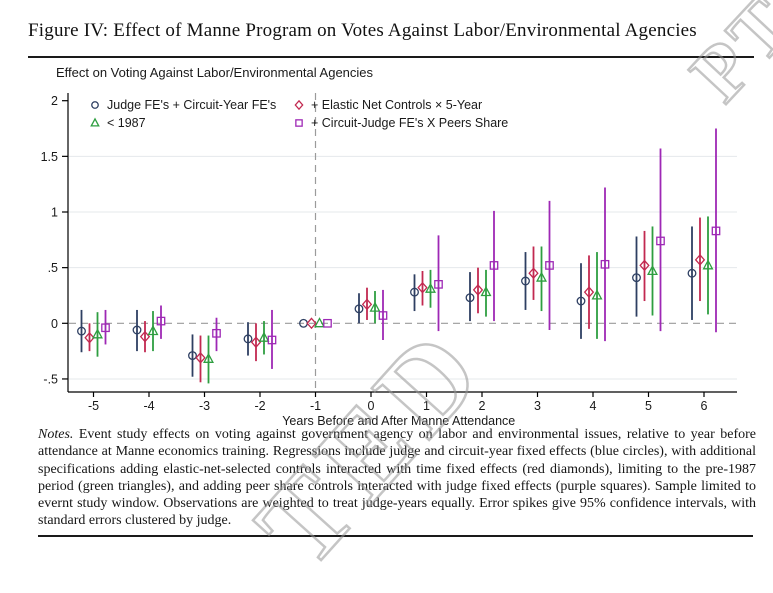 Image resolution: width=773 pixels, height=593 pixels. Describe the element at coordinates (395, 536) in the screenshot. I see `bottom-rule` at that location.